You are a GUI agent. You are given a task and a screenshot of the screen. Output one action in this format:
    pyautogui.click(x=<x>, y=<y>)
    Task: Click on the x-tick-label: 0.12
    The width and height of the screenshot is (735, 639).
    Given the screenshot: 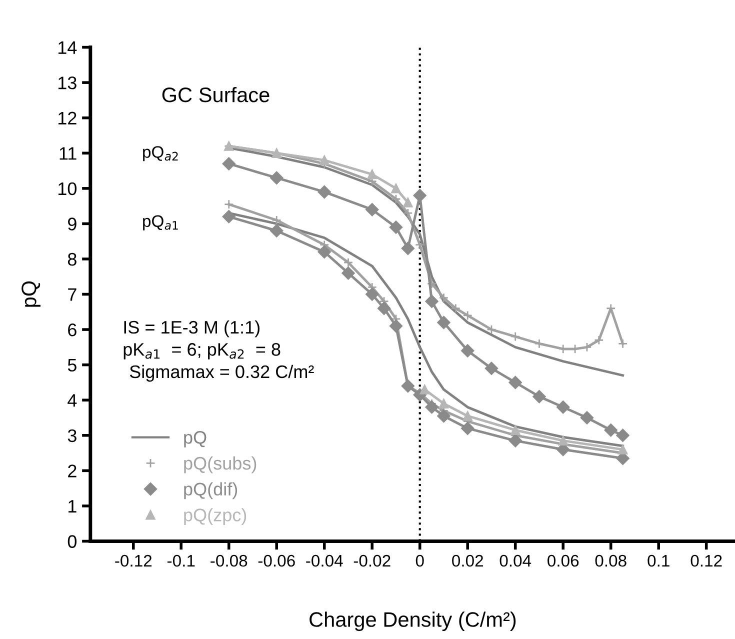 What is the action you would take?
    pyautogui.click(x=706, y=560)
    